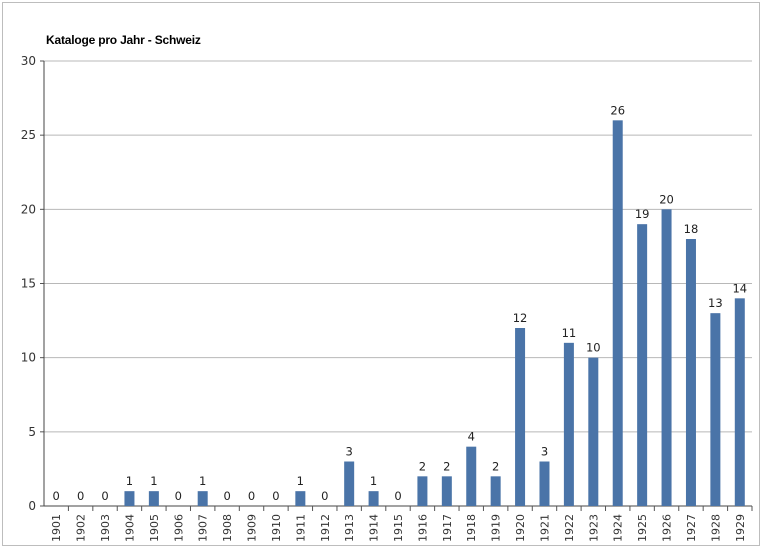 This screenshot has height=550, width=764. Describe the element at coordinates (28, 135) in the screenshot. I see `y-tick-label: 25` at that location.